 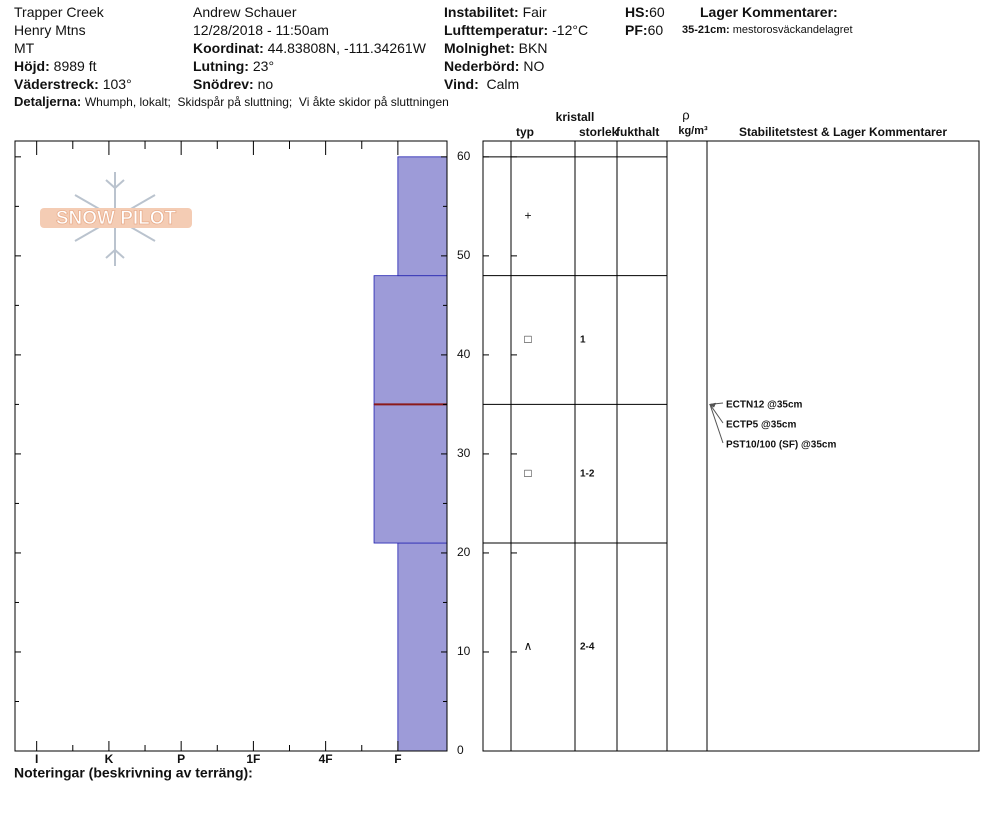 What do you see at coordinates (769, 12) in the screenshot?
I see `layer-comments-title: Lager Kommentarer:` at bounding box center [769, 12].